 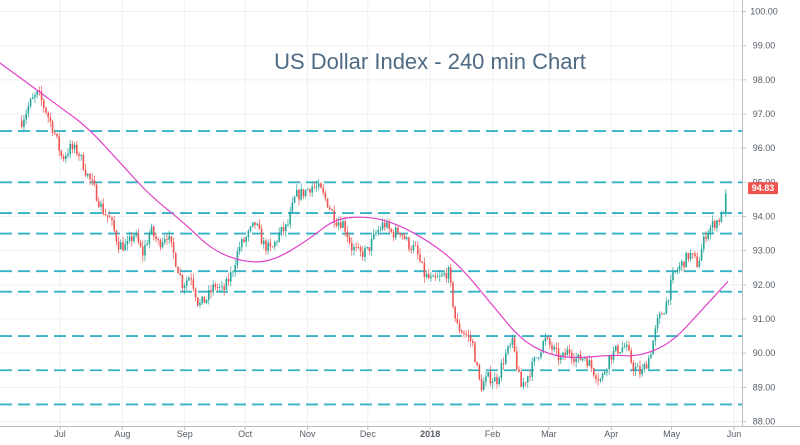 I want to click on x-tick-label-6: 2018, so click(x=430, y=434).